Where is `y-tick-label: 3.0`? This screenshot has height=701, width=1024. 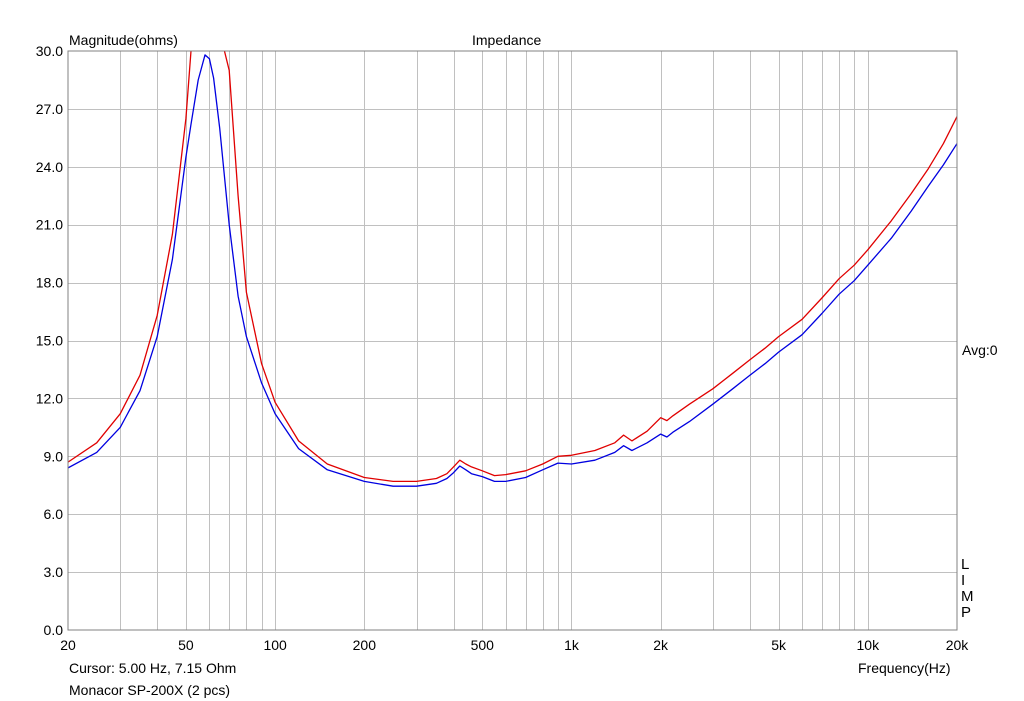 y-tick-label: 3.0 is located at coordinates (54, 572).